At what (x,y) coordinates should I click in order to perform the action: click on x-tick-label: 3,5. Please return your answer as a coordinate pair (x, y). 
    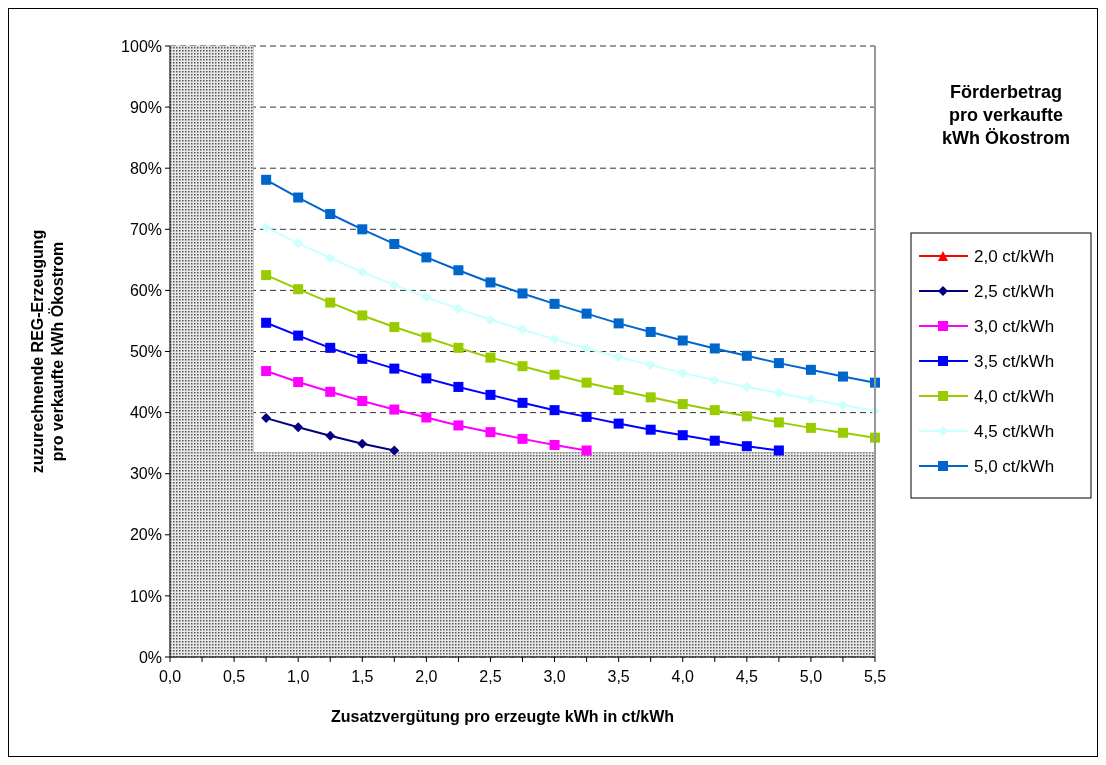
    Looking at the image, I should click on (618, 676).